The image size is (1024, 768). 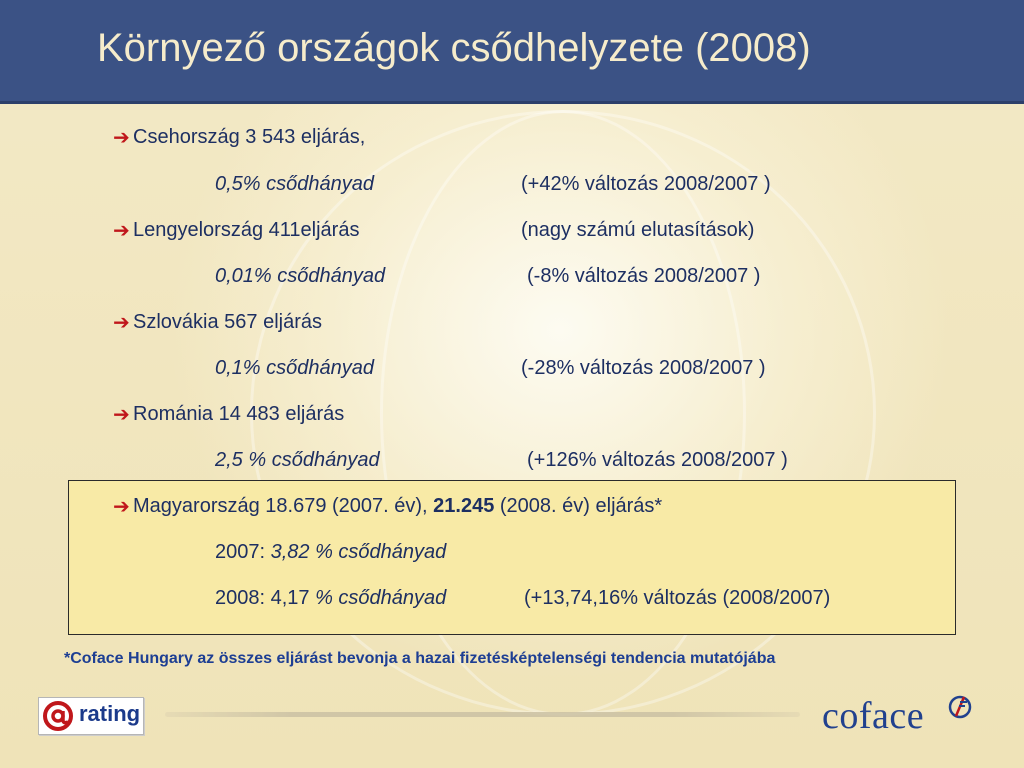 What do you see at coordinates (644, 276) in the screenshot?
I see `item-poland-change: (-8% változás 2008/2007 )` at bounding box center [644, 276].